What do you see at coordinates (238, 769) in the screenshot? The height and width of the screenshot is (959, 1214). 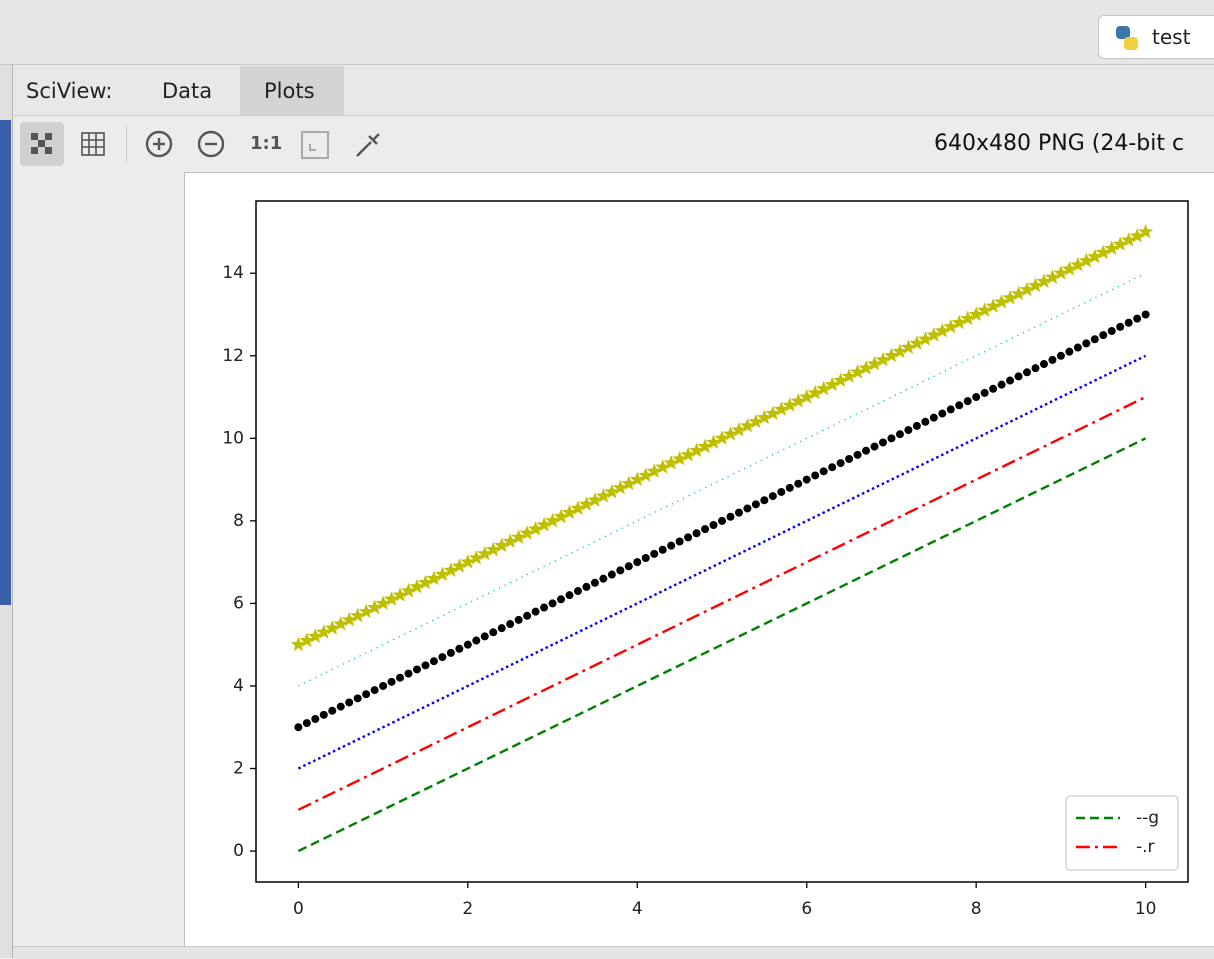 I see `y-tick-label: 2` at bounding box center [238, 769].